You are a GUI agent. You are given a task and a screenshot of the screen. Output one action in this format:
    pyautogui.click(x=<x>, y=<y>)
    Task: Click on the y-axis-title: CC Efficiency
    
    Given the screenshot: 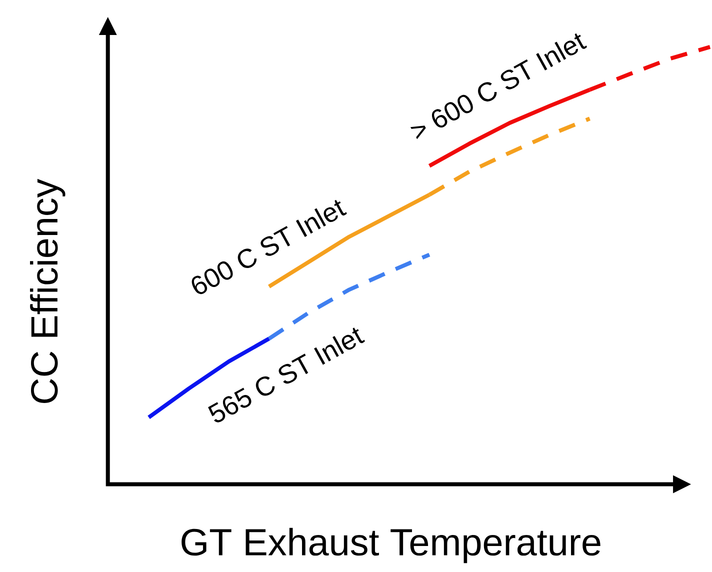 What is the action you would take?
    pyautogui.click(x=48, y=290)
    